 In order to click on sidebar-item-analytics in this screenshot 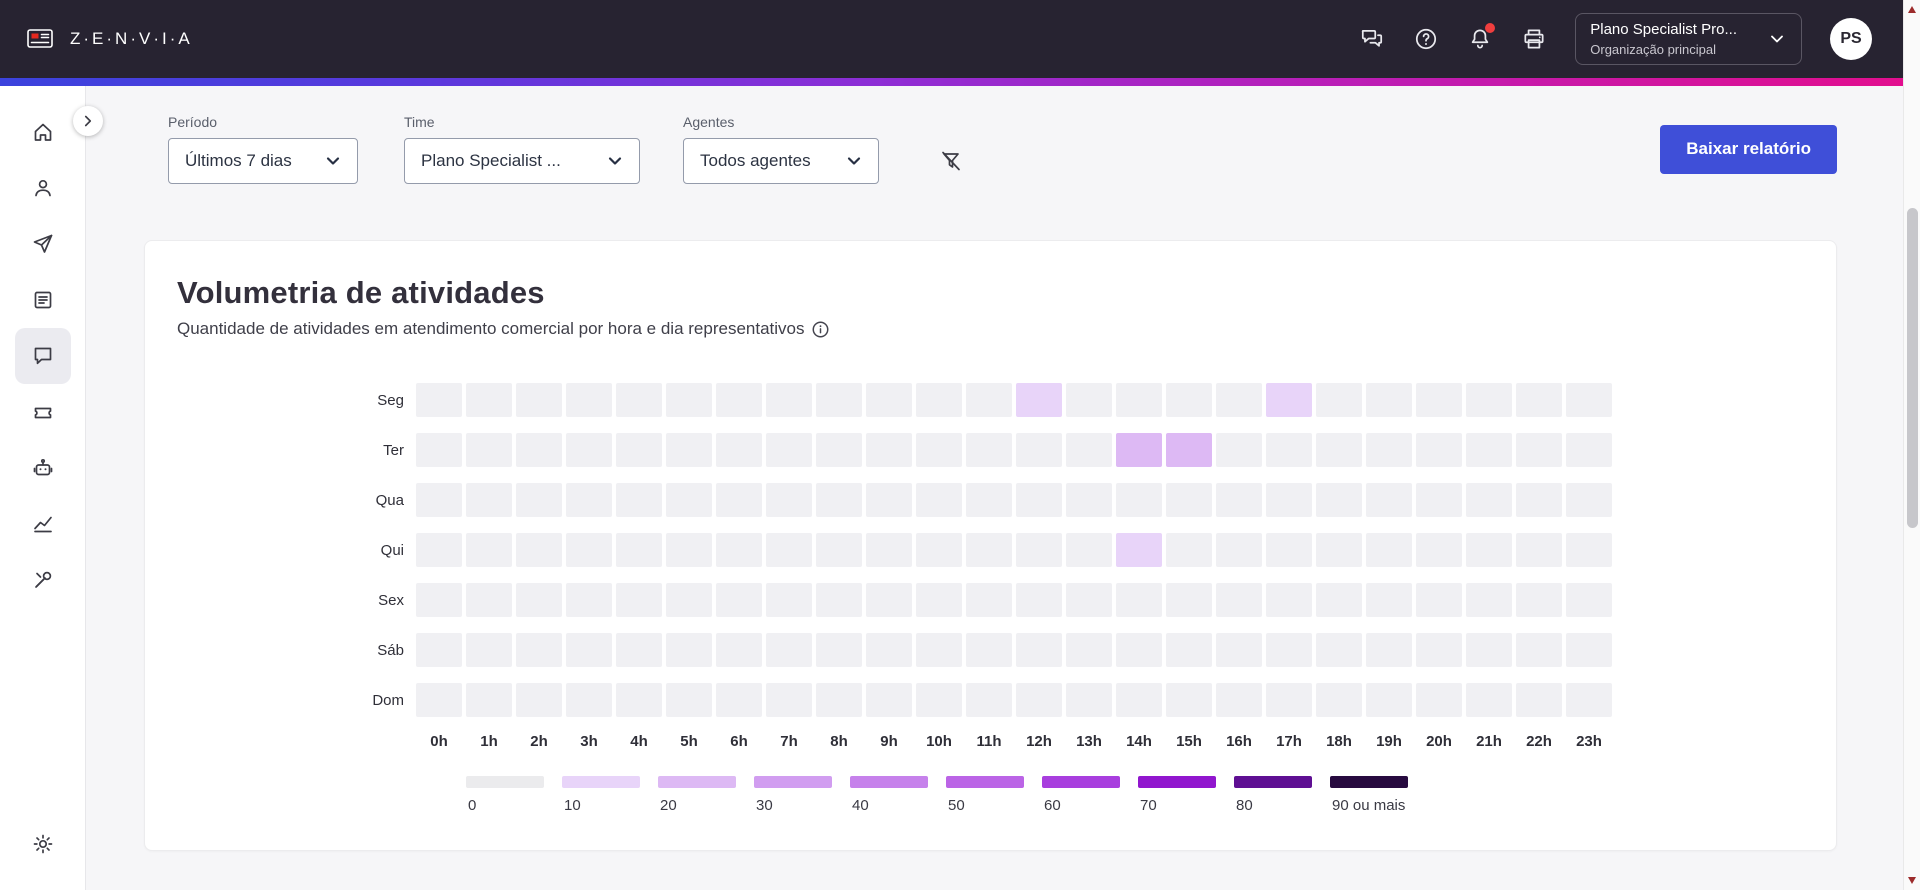, I will do `click(43, 524)`.